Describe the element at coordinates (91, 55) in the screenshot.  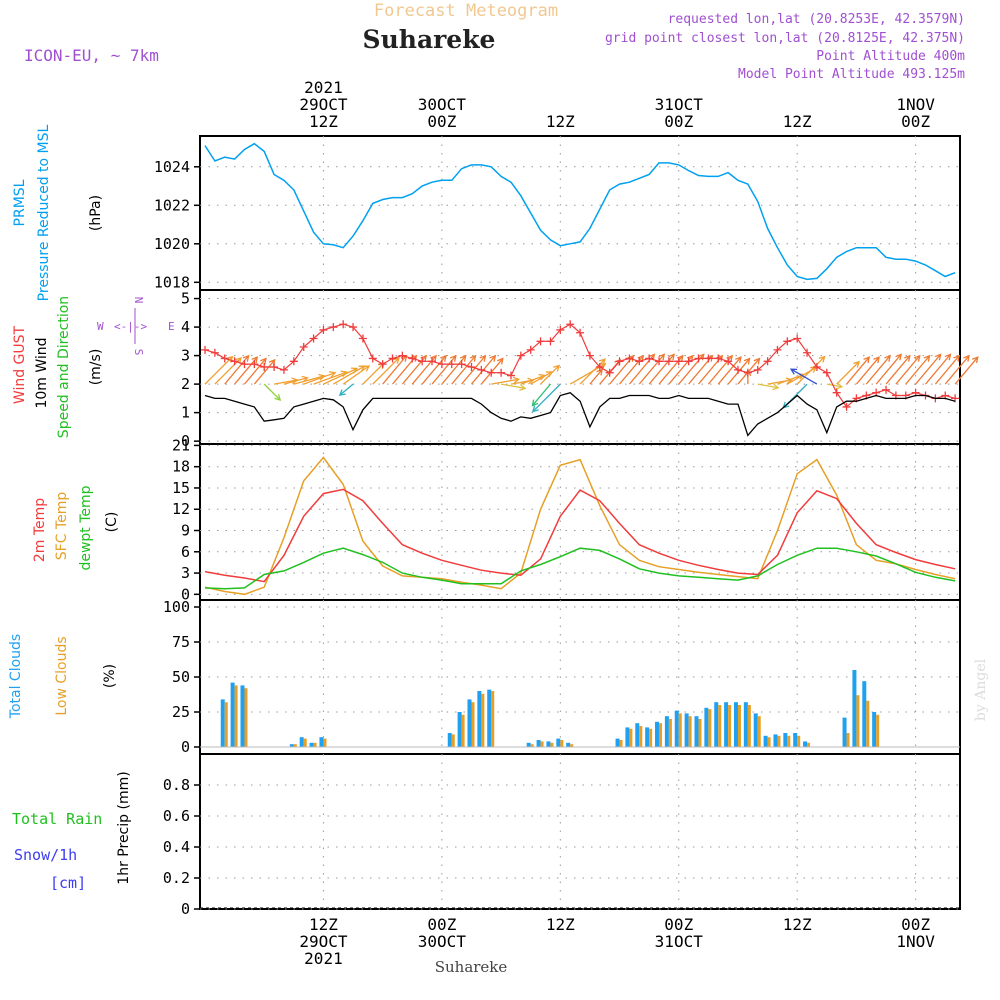
I see `model-label: ICON-EU, ~ 7km` at that location.